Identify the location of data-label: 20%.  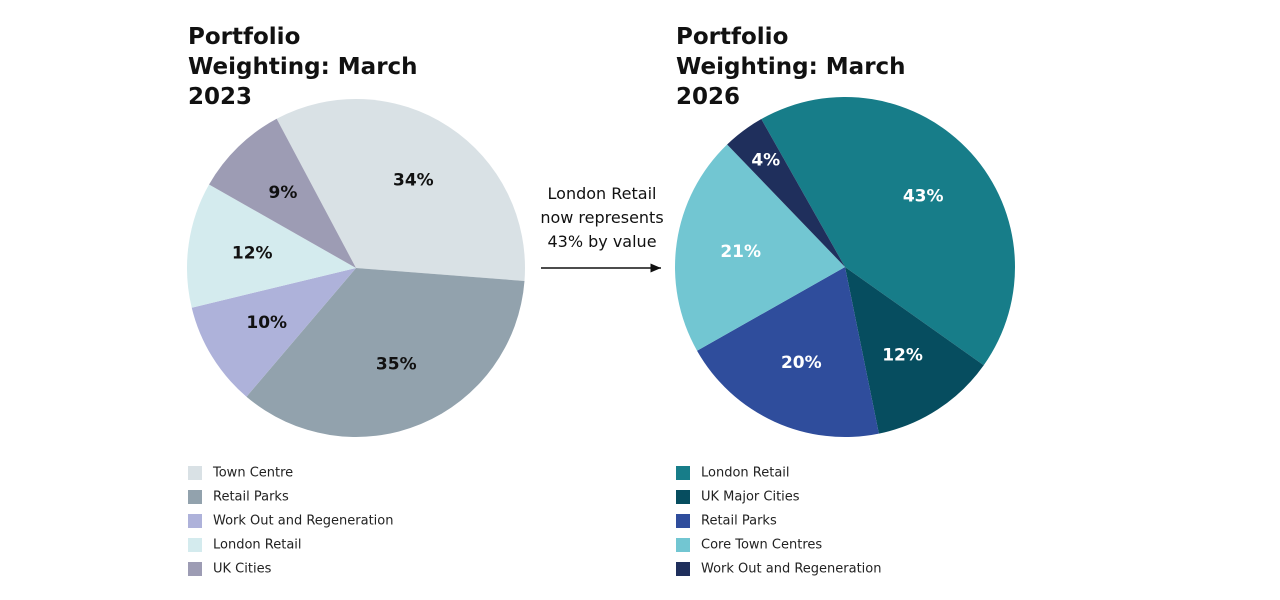
(801, 363).